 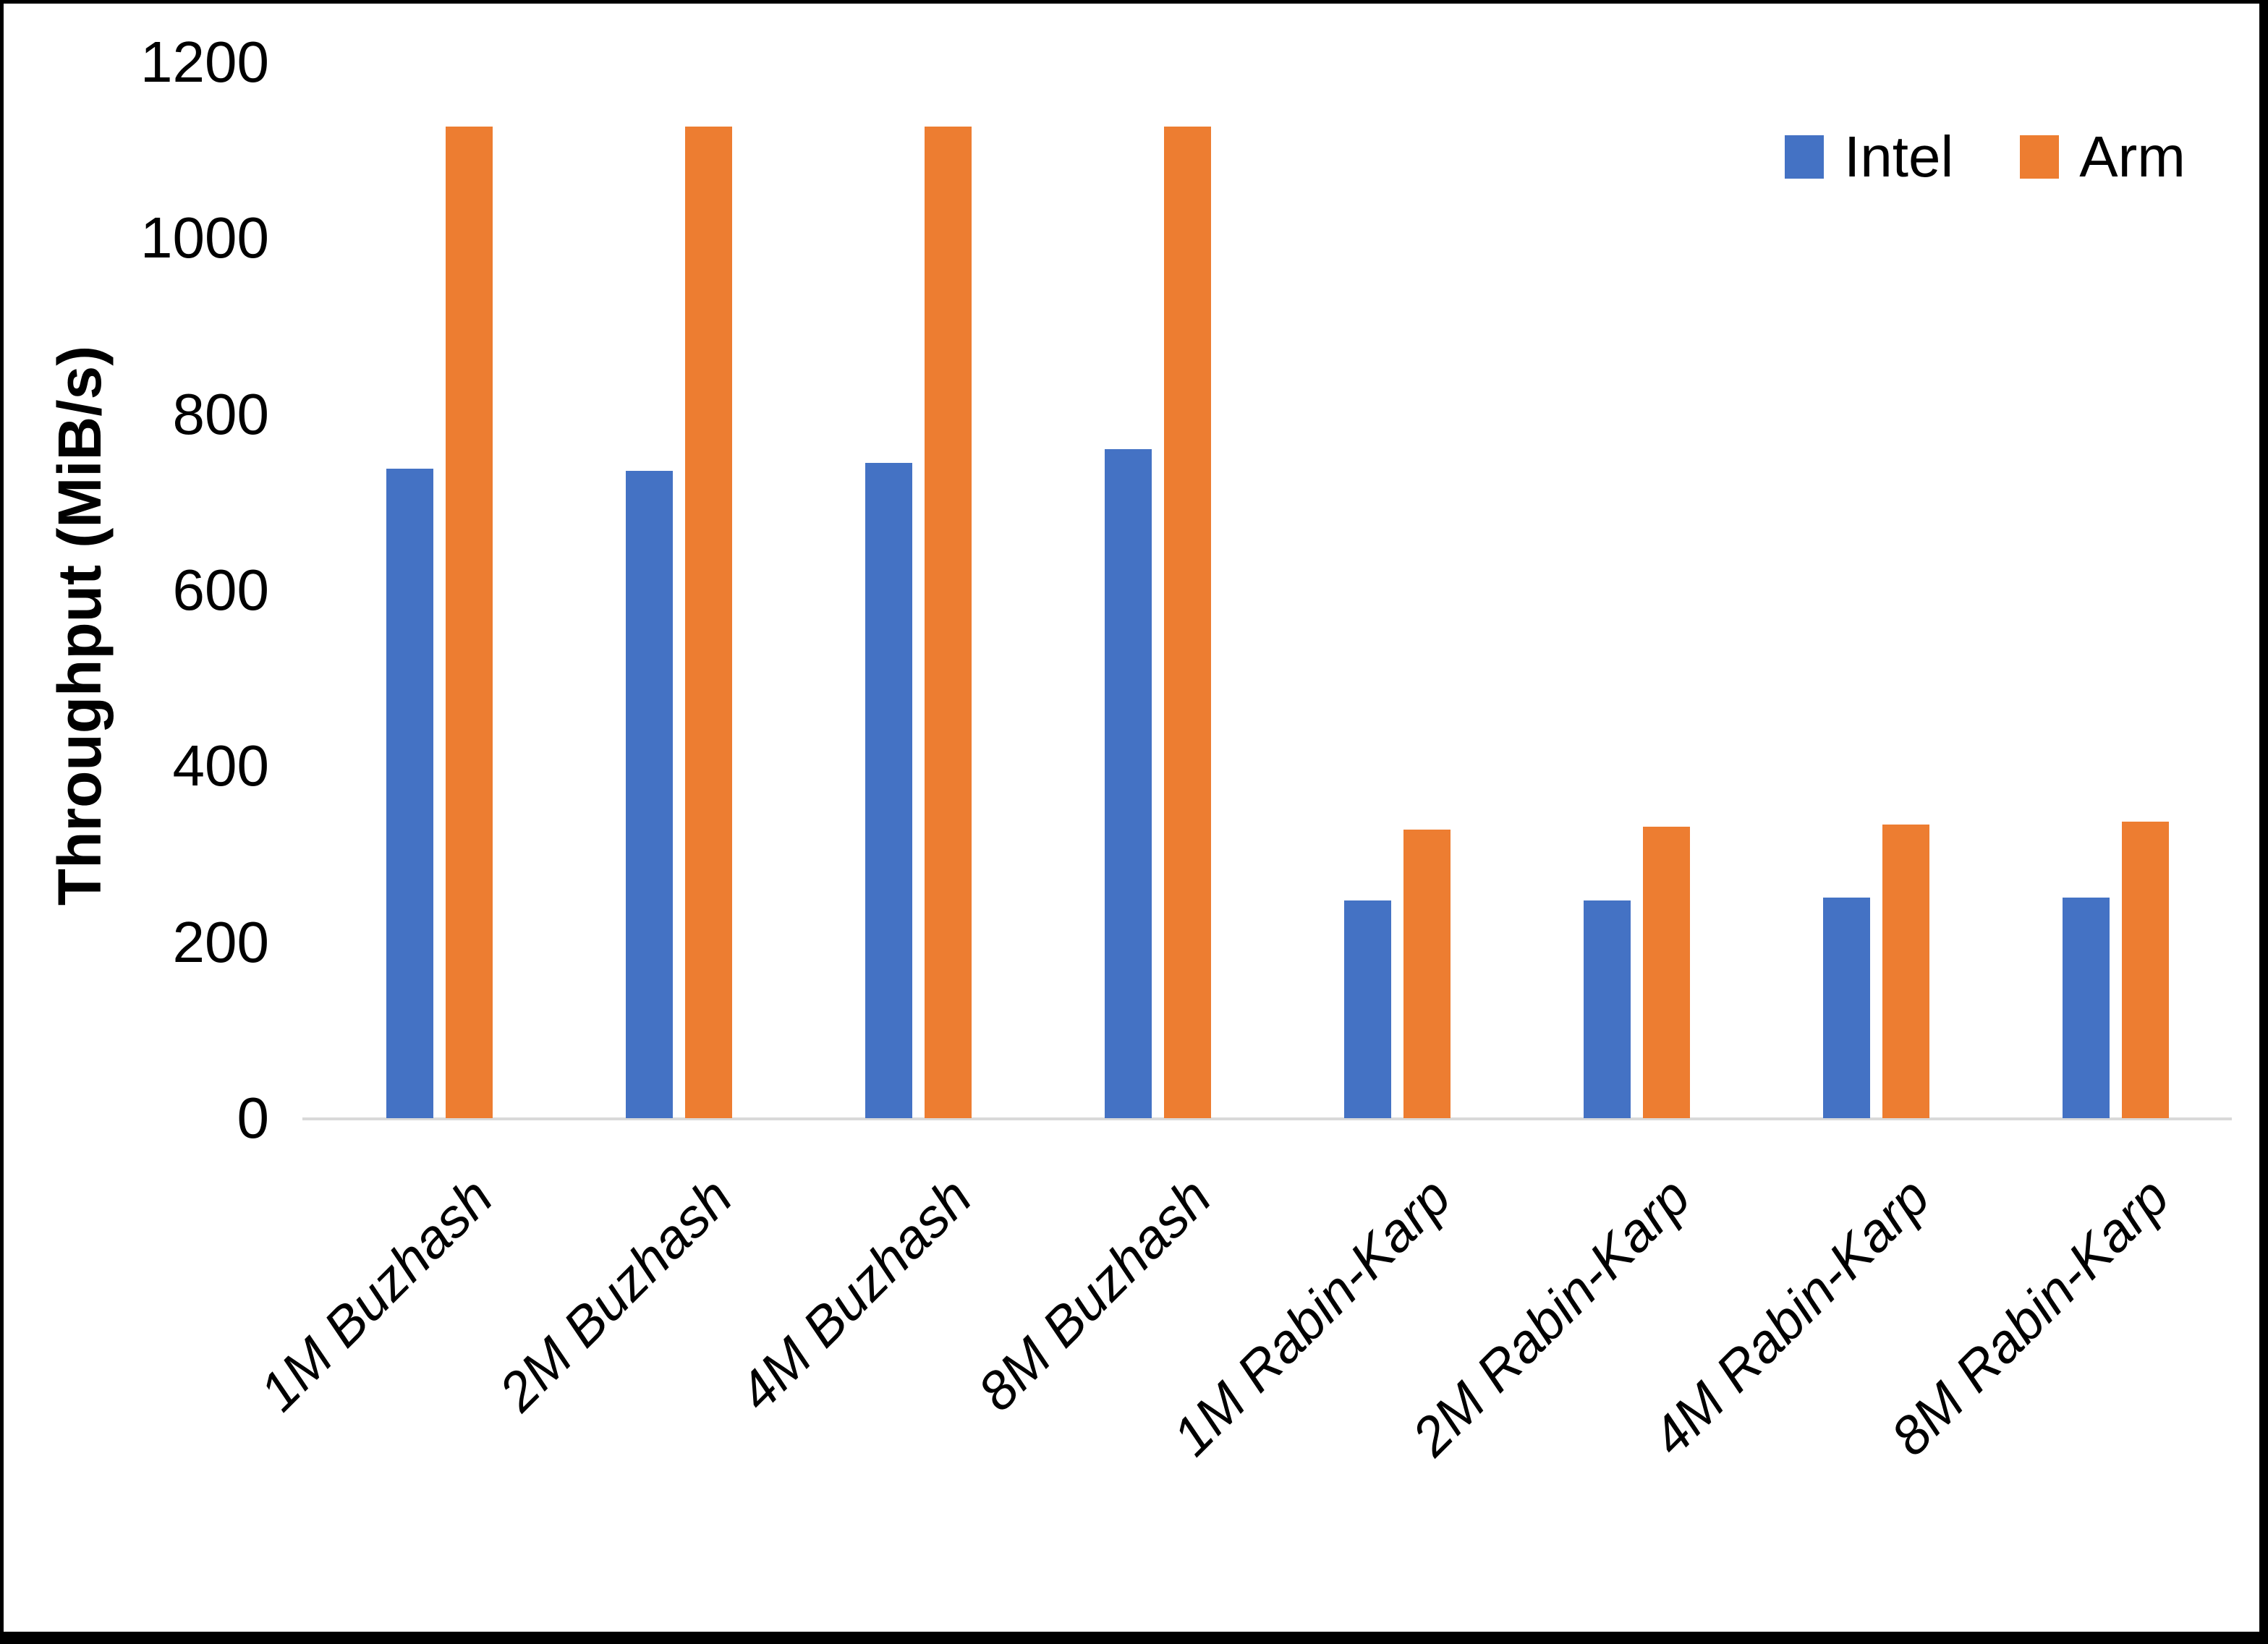 What do you see at coordinates (410, 793) in the screenshot?
I see `bar-intel-1m-buzhash` at bounding box center [410, 793].